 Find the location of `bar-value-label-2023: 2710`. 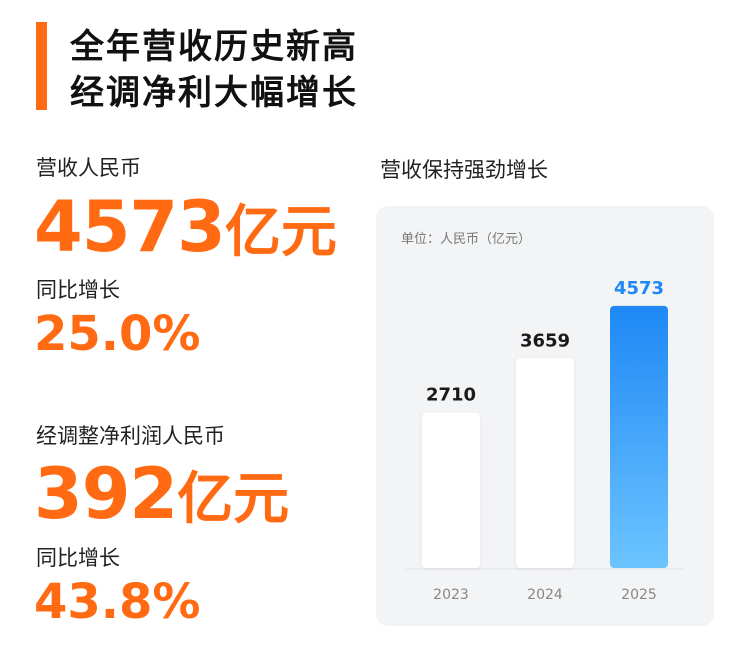

bar-value-label-2023: 2710 is located at coordinates (451, 395).